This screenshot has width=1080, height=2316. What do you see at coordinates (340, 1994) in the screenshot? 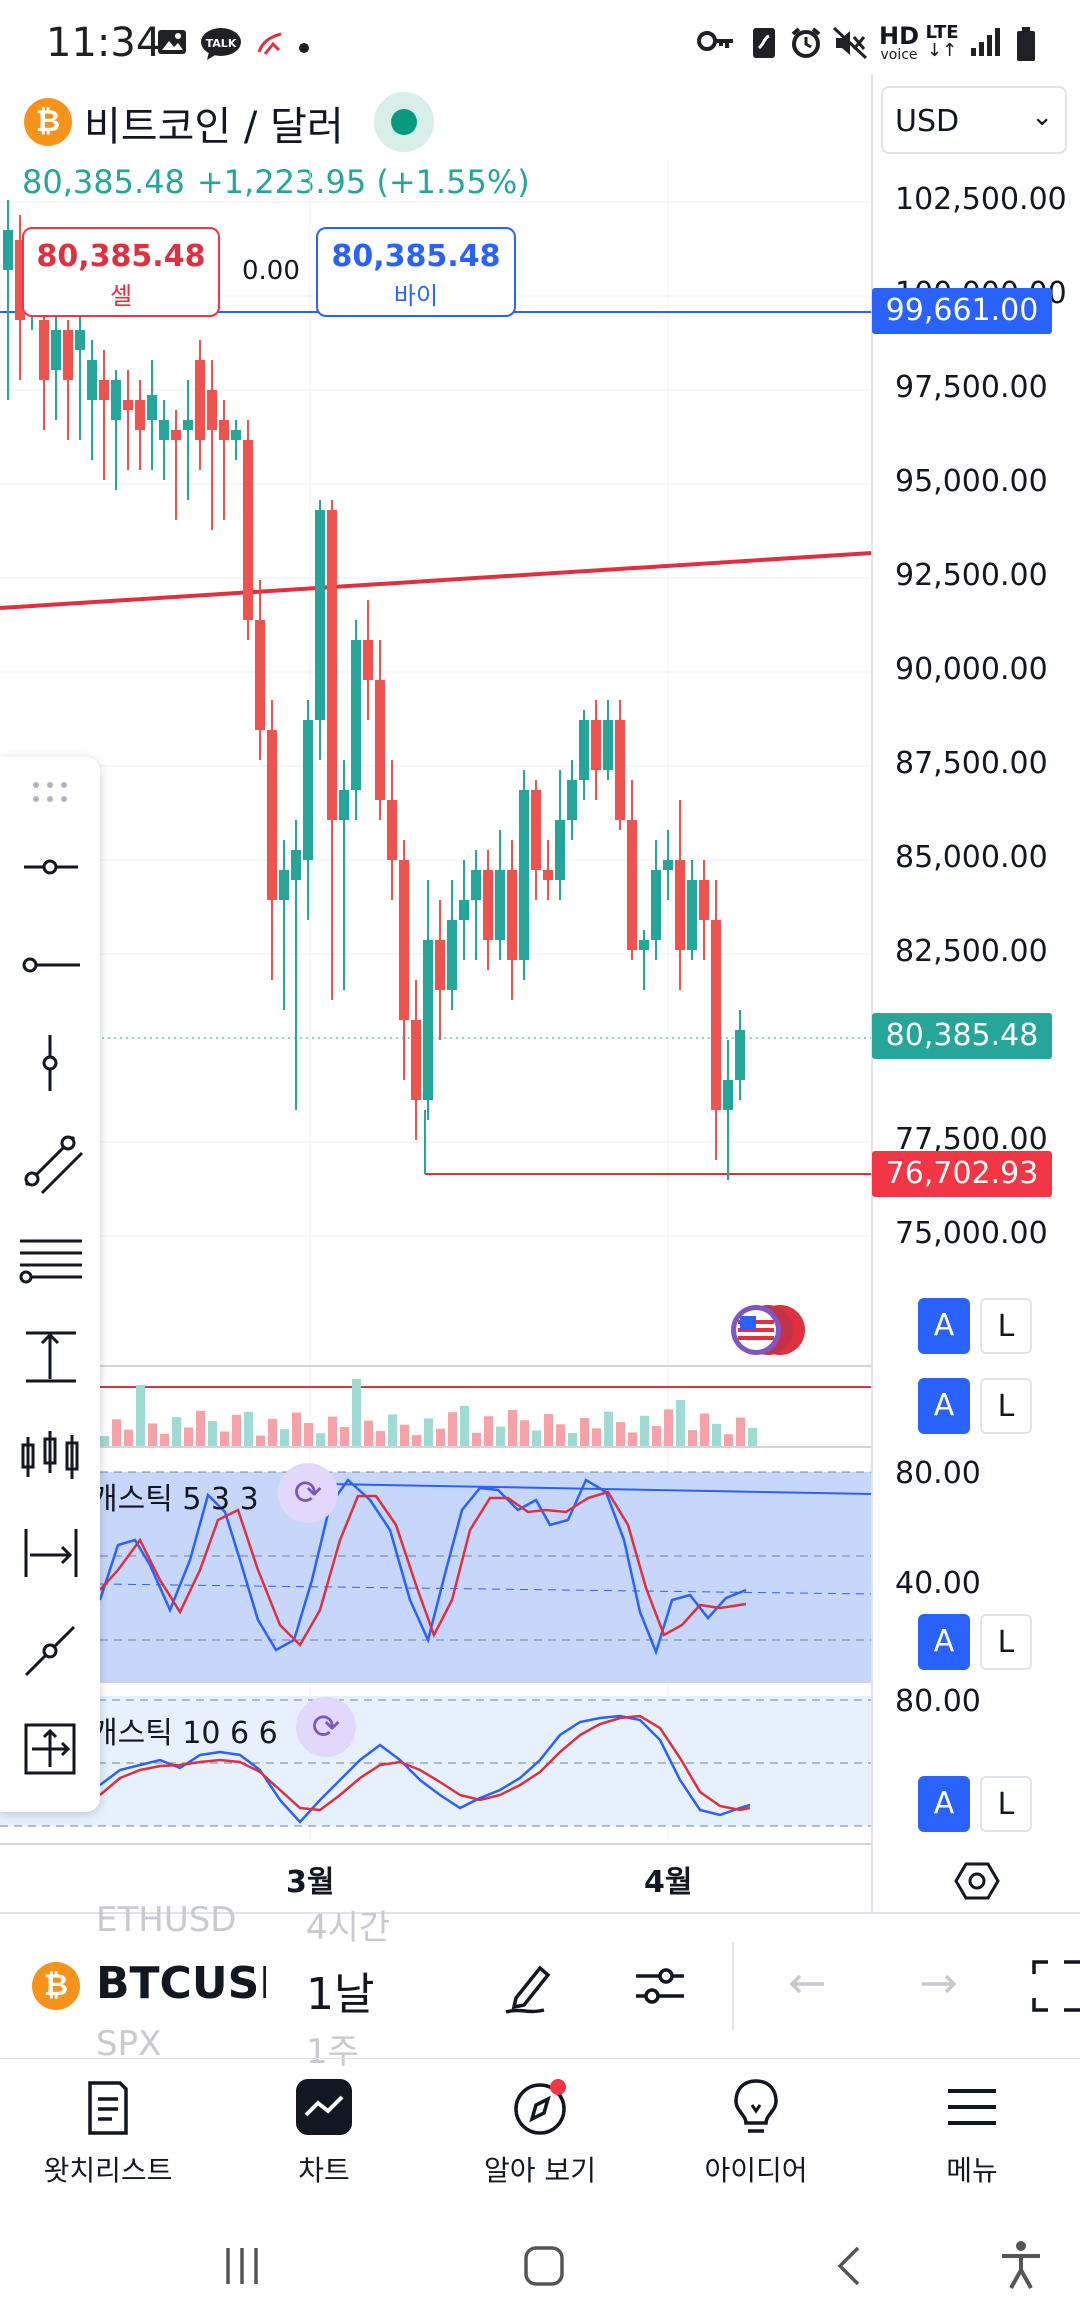
I see `interval-selector: 1날` at bounding box center [340, 1994].